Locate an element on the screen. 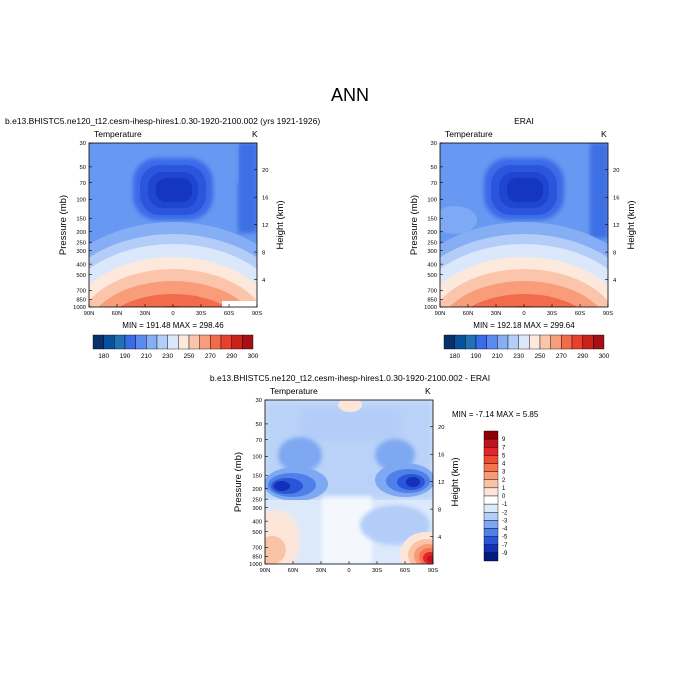  y-tick-label: 150 is located at coordinates (257, 476).